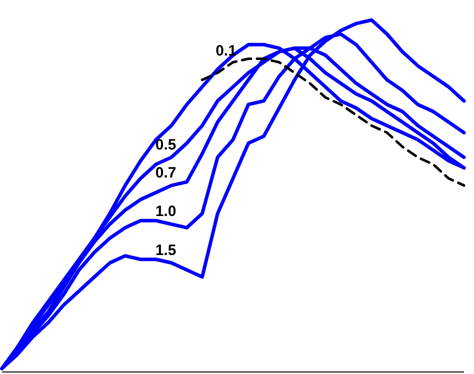 The height and width of the screenshot is (374, 474). What do you see at coordinates (226, 51) in the screenshot?
I see `series-label: 0.1` at bounding box center [226, 51].